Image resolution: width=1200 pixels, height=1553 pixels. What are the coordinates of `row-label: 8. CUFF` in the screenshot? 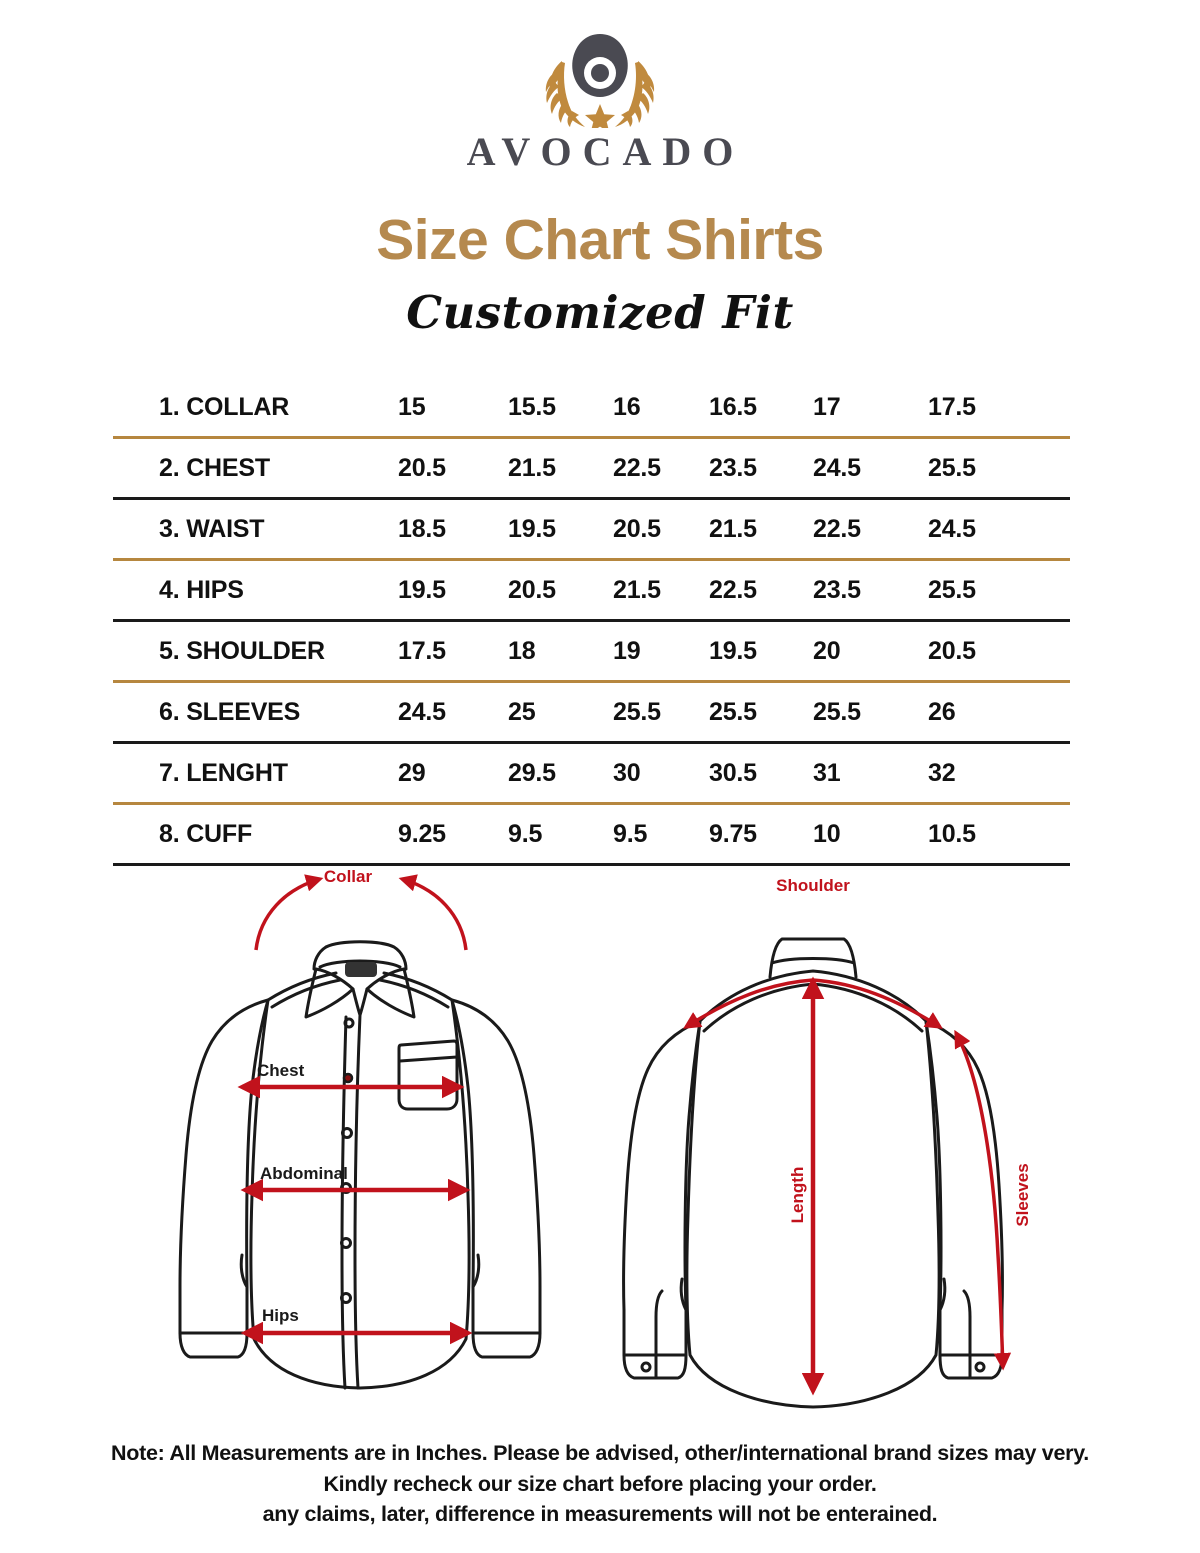 It's located at (206, 833).